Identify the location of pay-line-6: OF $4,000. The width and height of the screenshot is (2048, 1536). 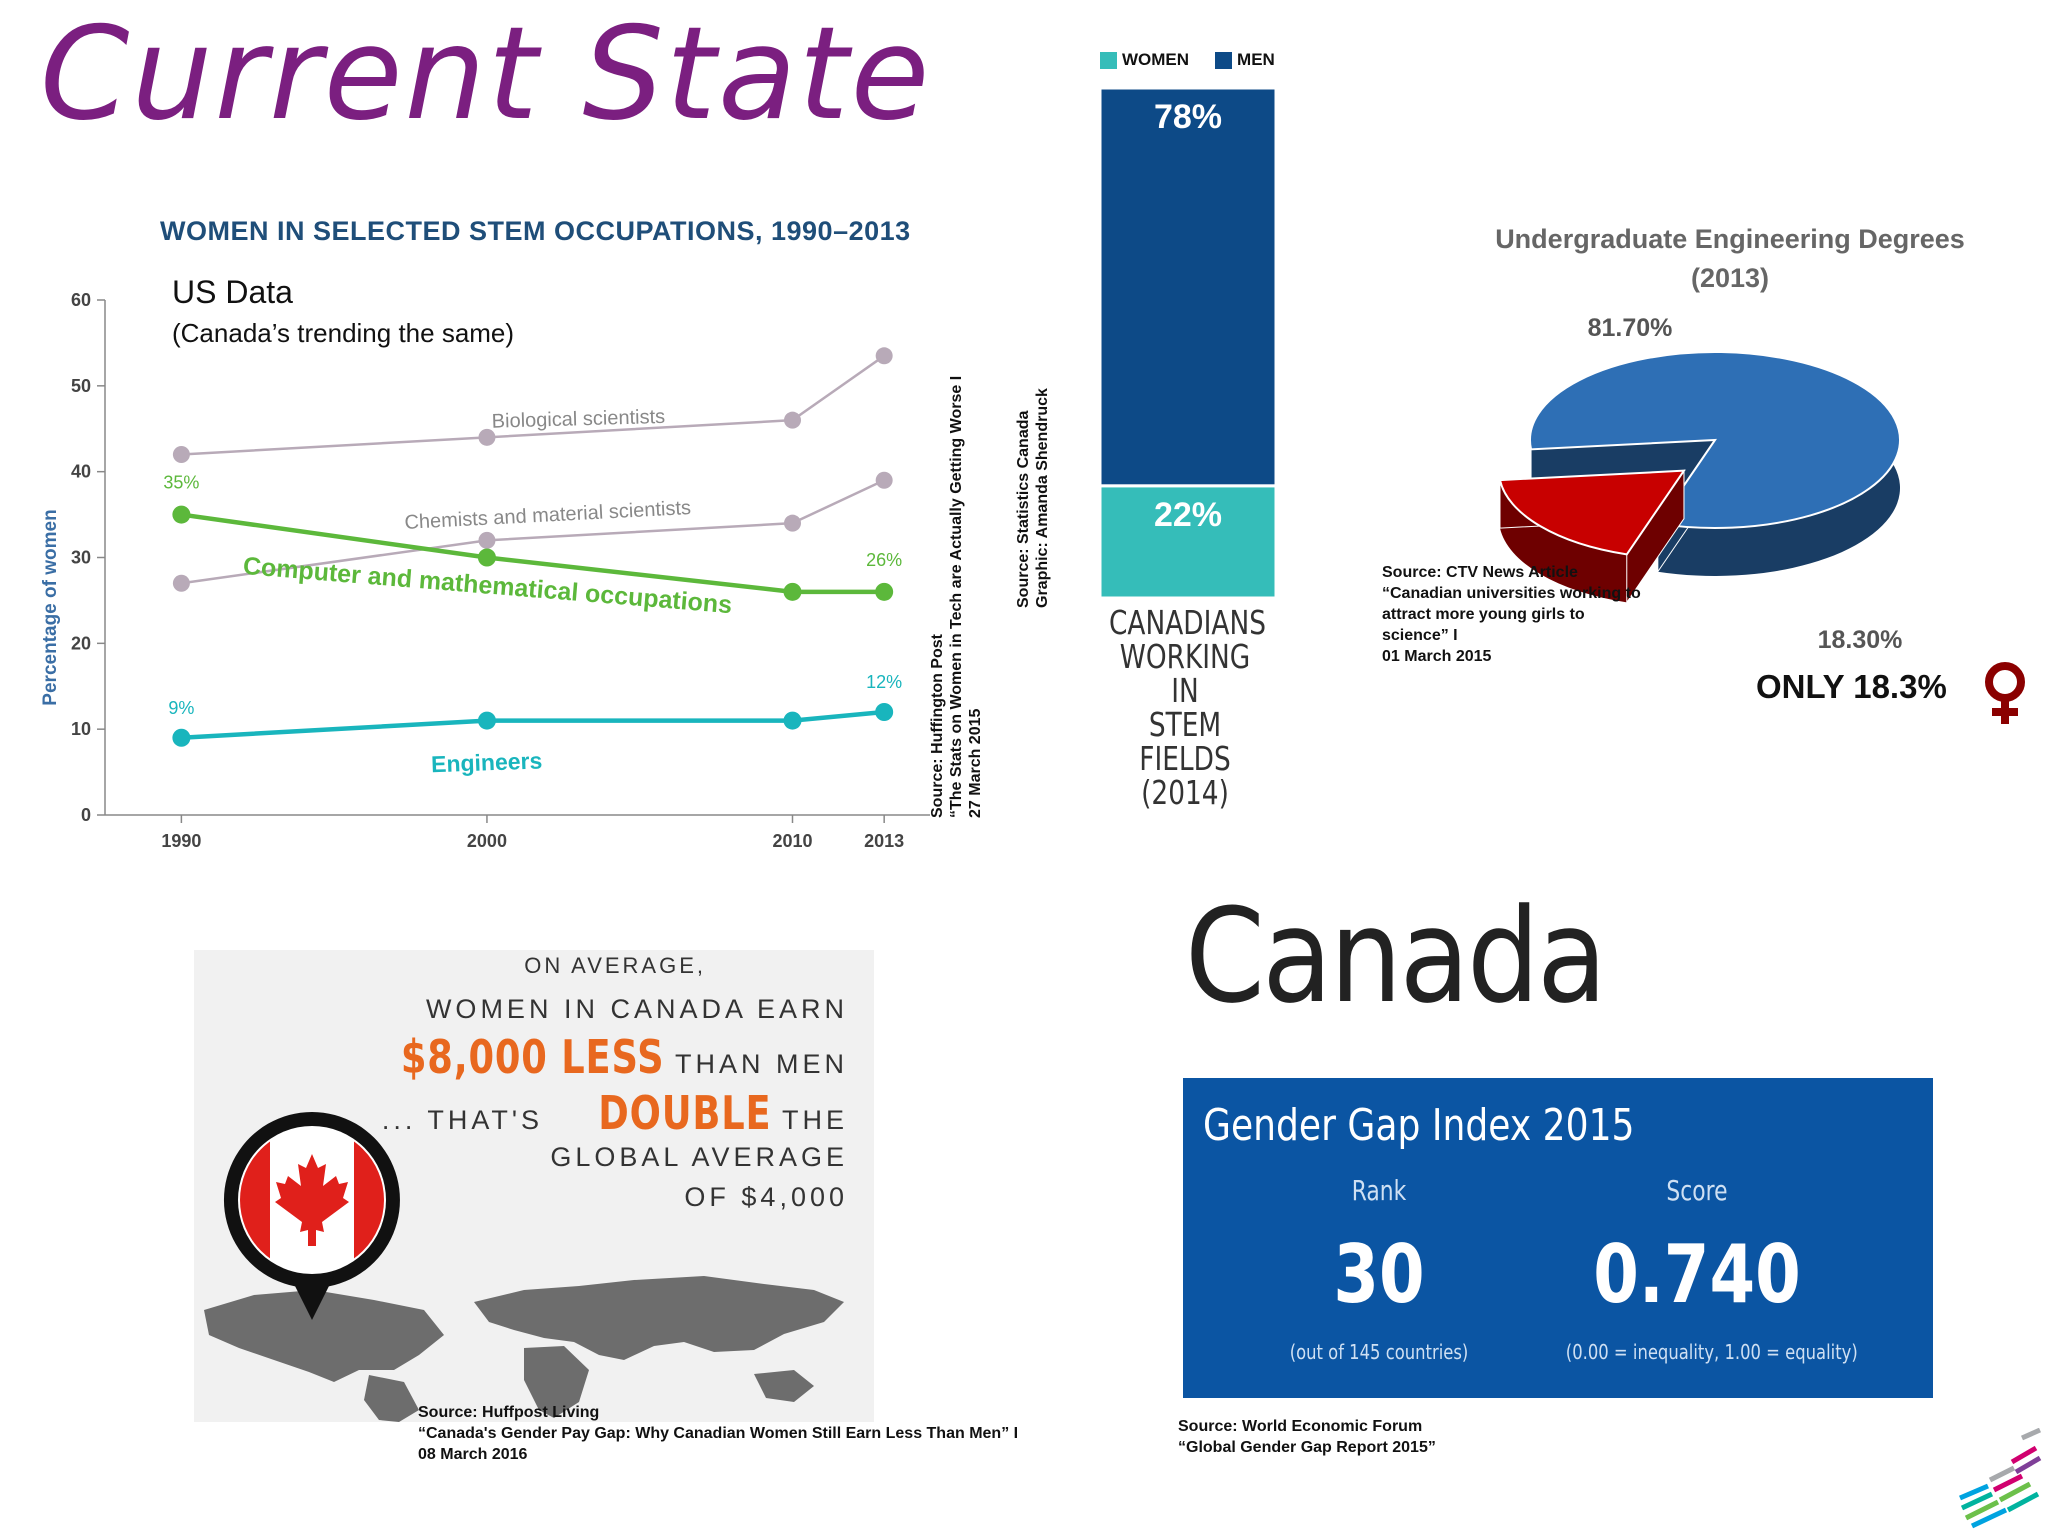
(766, 1197).